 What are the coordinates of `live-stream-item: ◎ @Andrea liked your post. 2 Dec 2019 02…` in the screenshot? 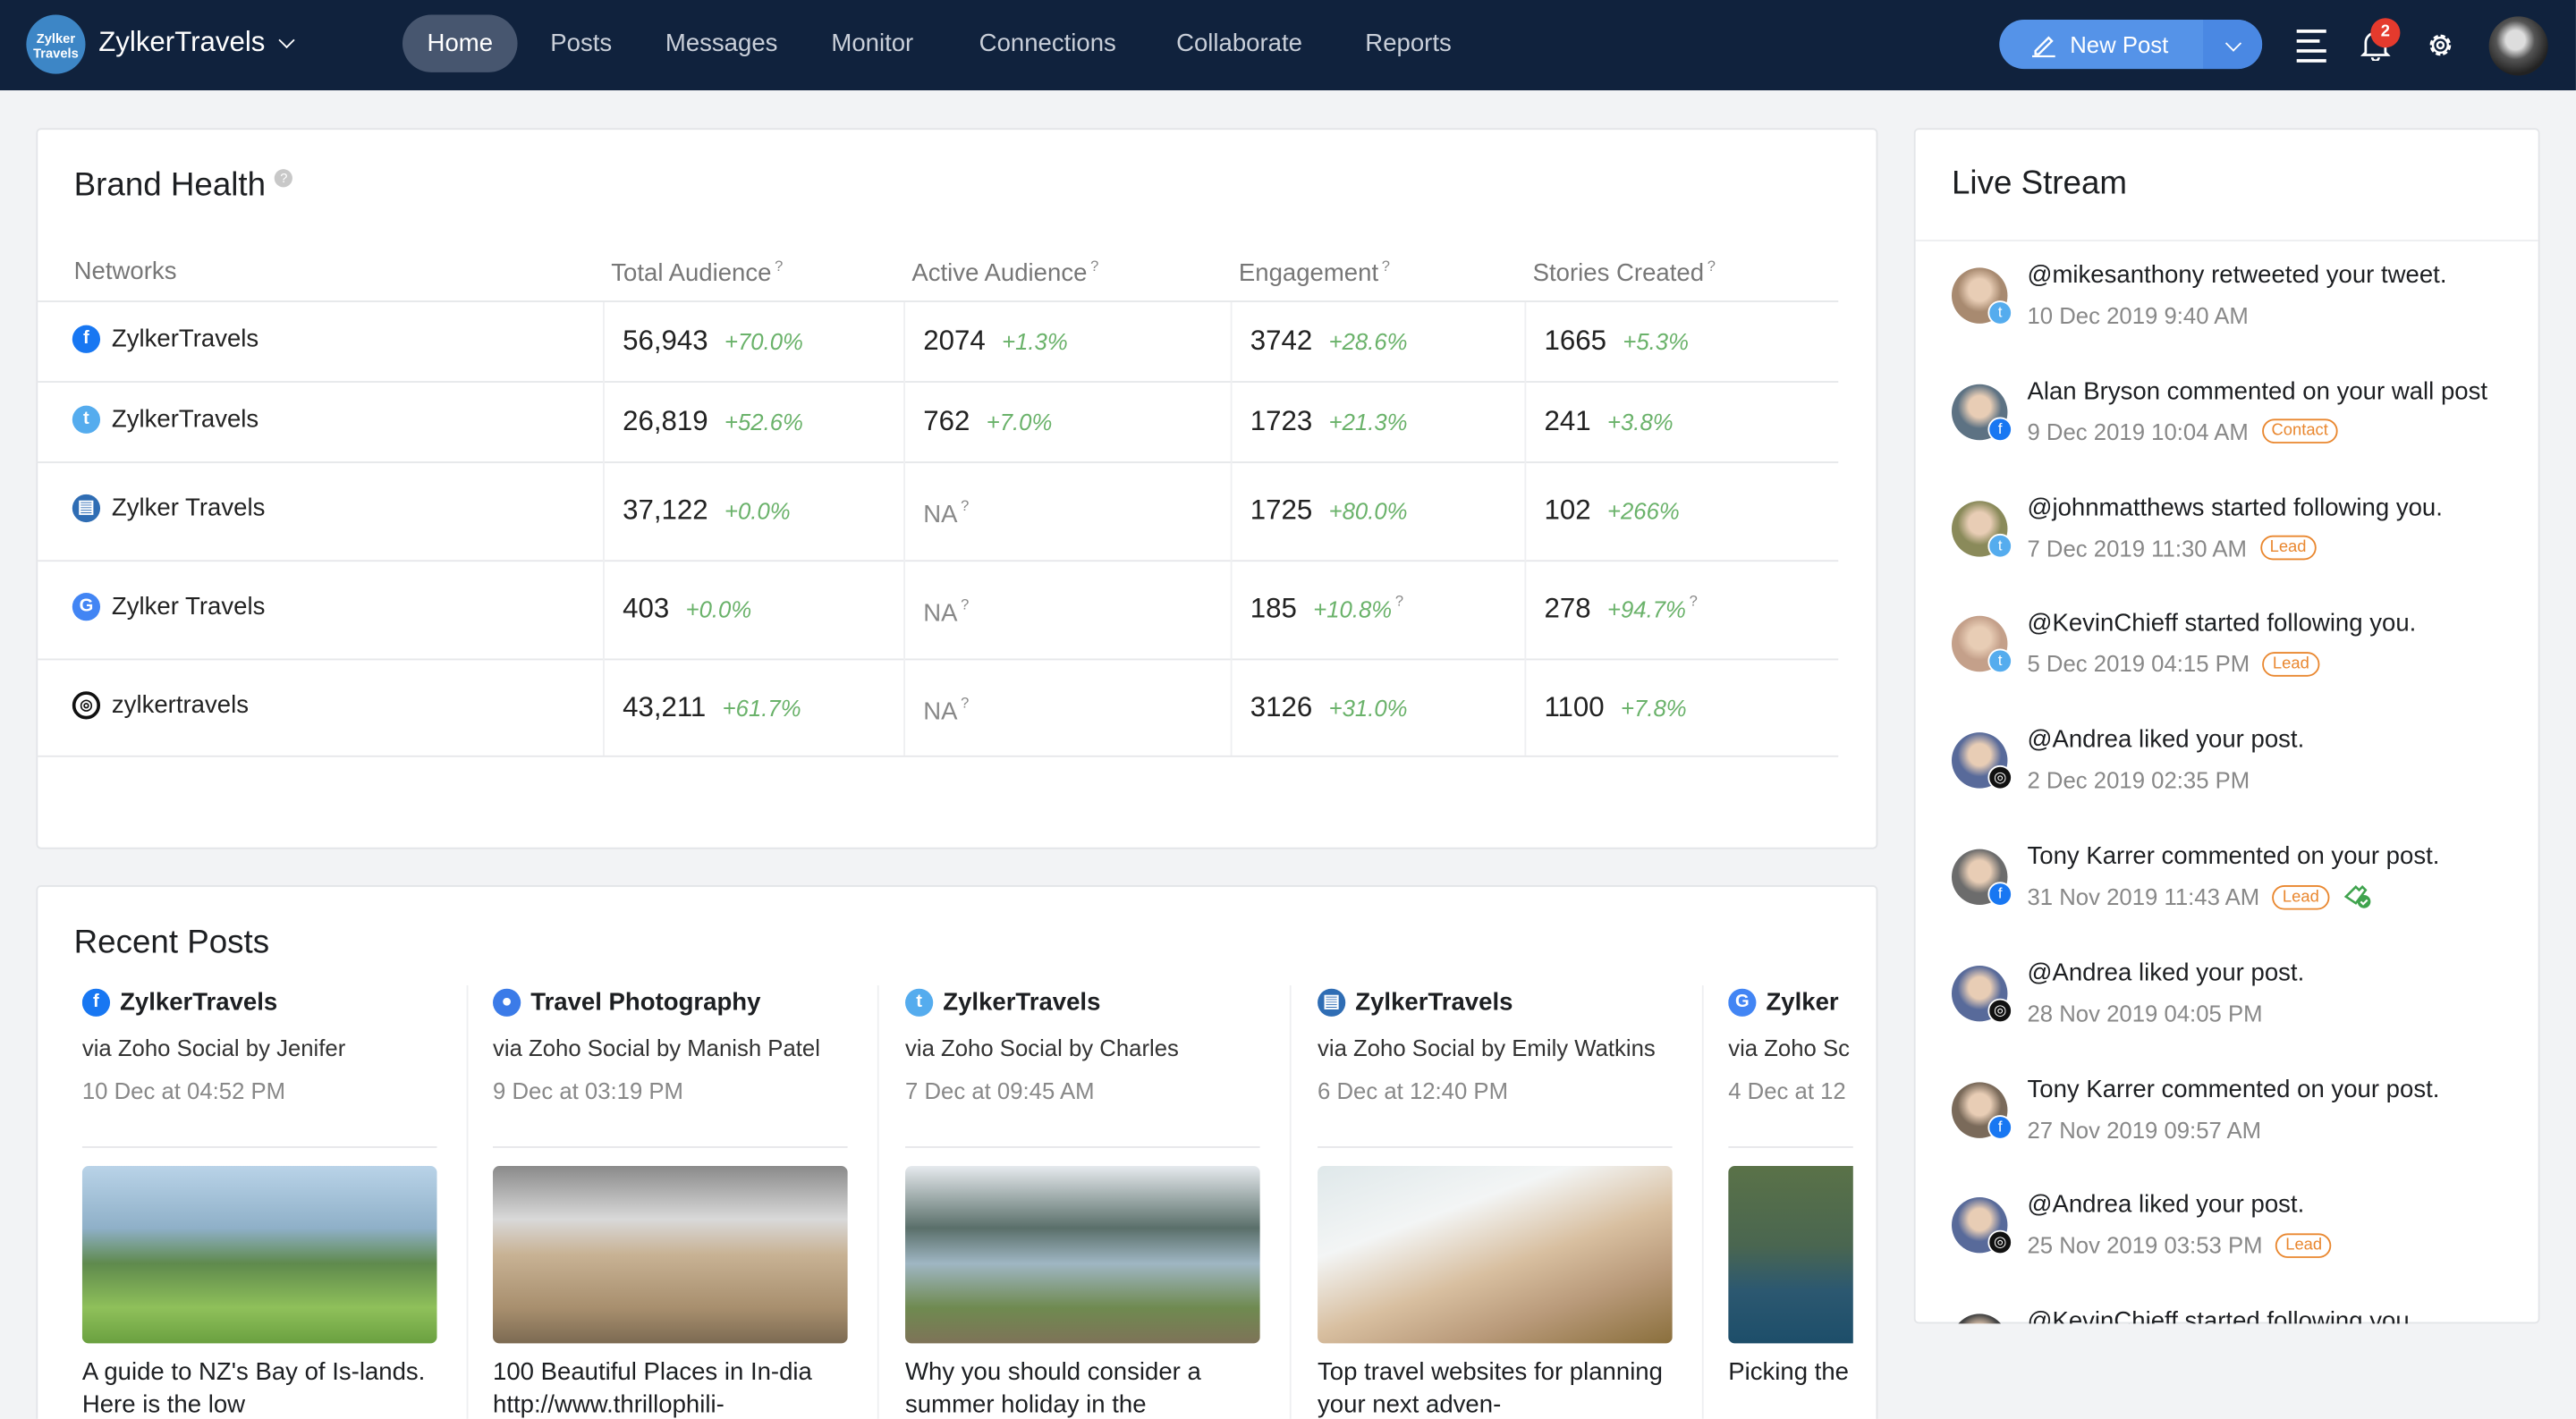 It's located at (2230, 782).